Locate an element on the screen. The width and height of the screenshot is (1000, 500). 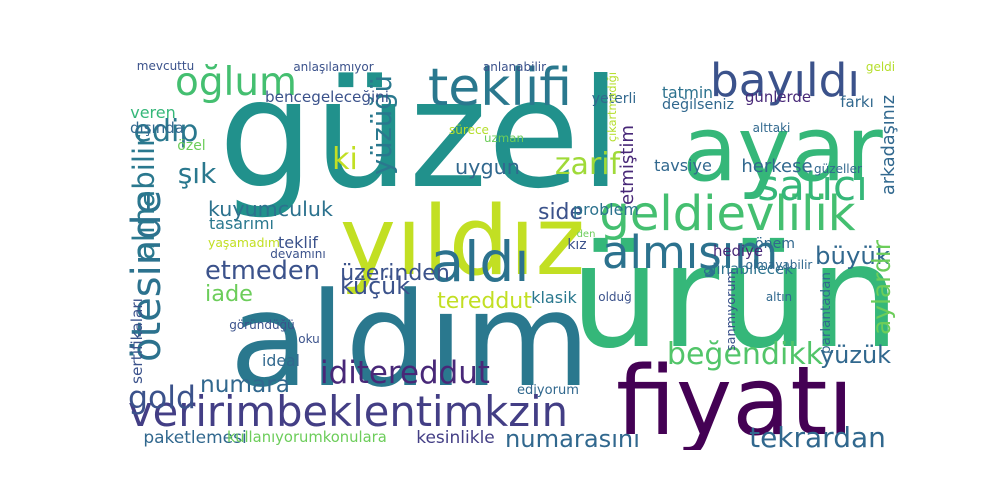
word-anlanabilir: anlanabilir is located at coordinates (514, 67).